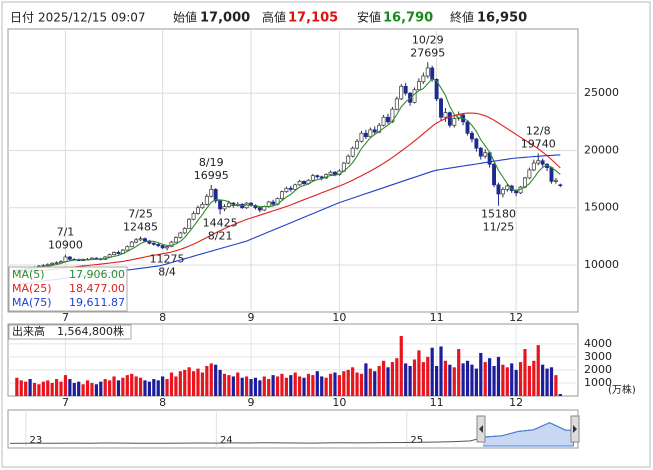 The image size is (653, 470). What do you see at coordinates (502, 18) in the screenshot?
I see `header-value: 16,950` at bounding box center [502, 18].